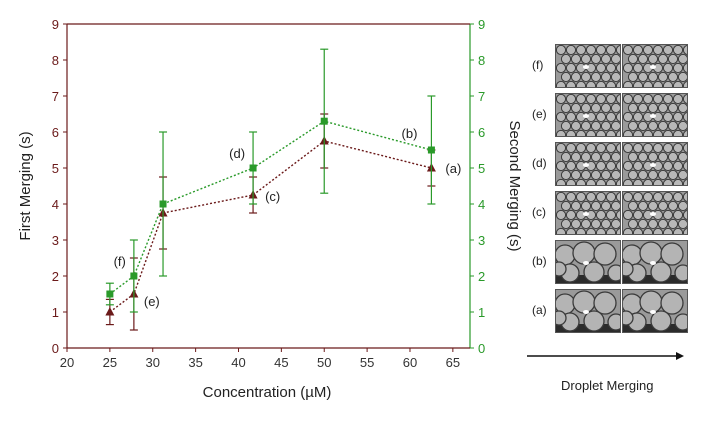  Describe the element at coordinates (481, 240) in the screenshot. I see `y-right-tick-label: 3` at that location.